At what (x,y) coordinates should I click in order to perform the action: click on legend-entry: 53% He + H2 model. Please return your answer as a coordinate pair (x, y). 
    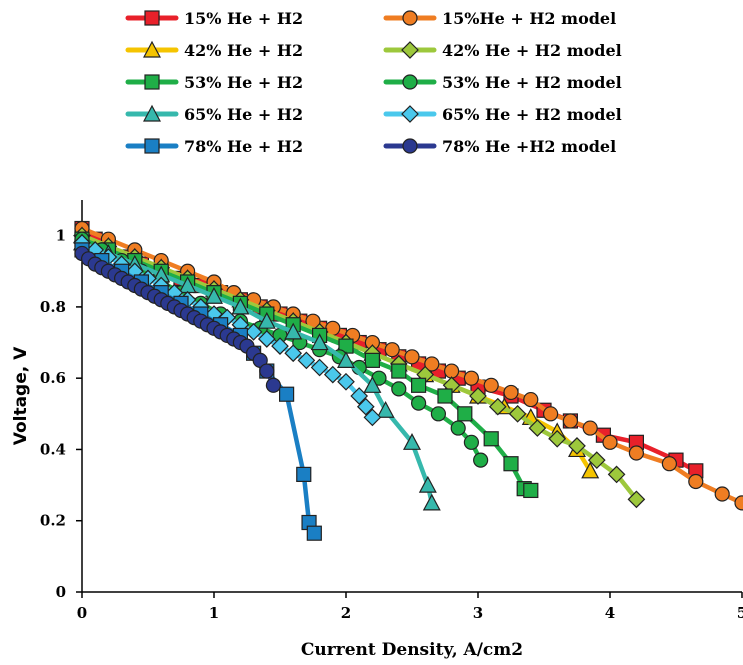
    Looking at the image, I should click on (502, 82).